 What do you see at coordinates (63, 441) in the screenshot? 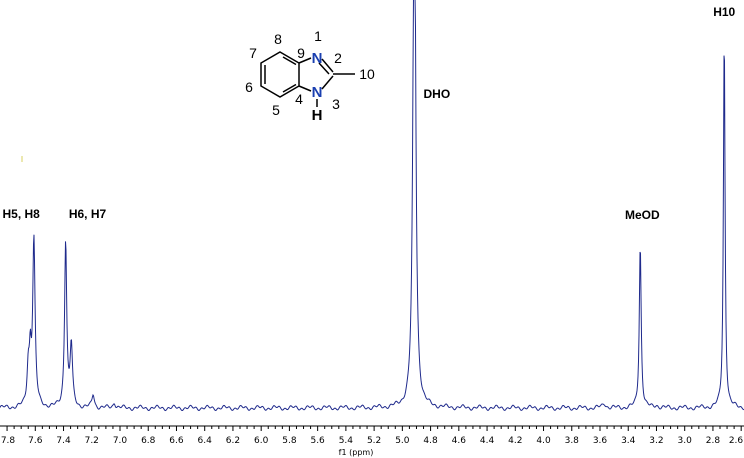
I see `x-tick-label: 7.4` at bounding box center [63, 441].